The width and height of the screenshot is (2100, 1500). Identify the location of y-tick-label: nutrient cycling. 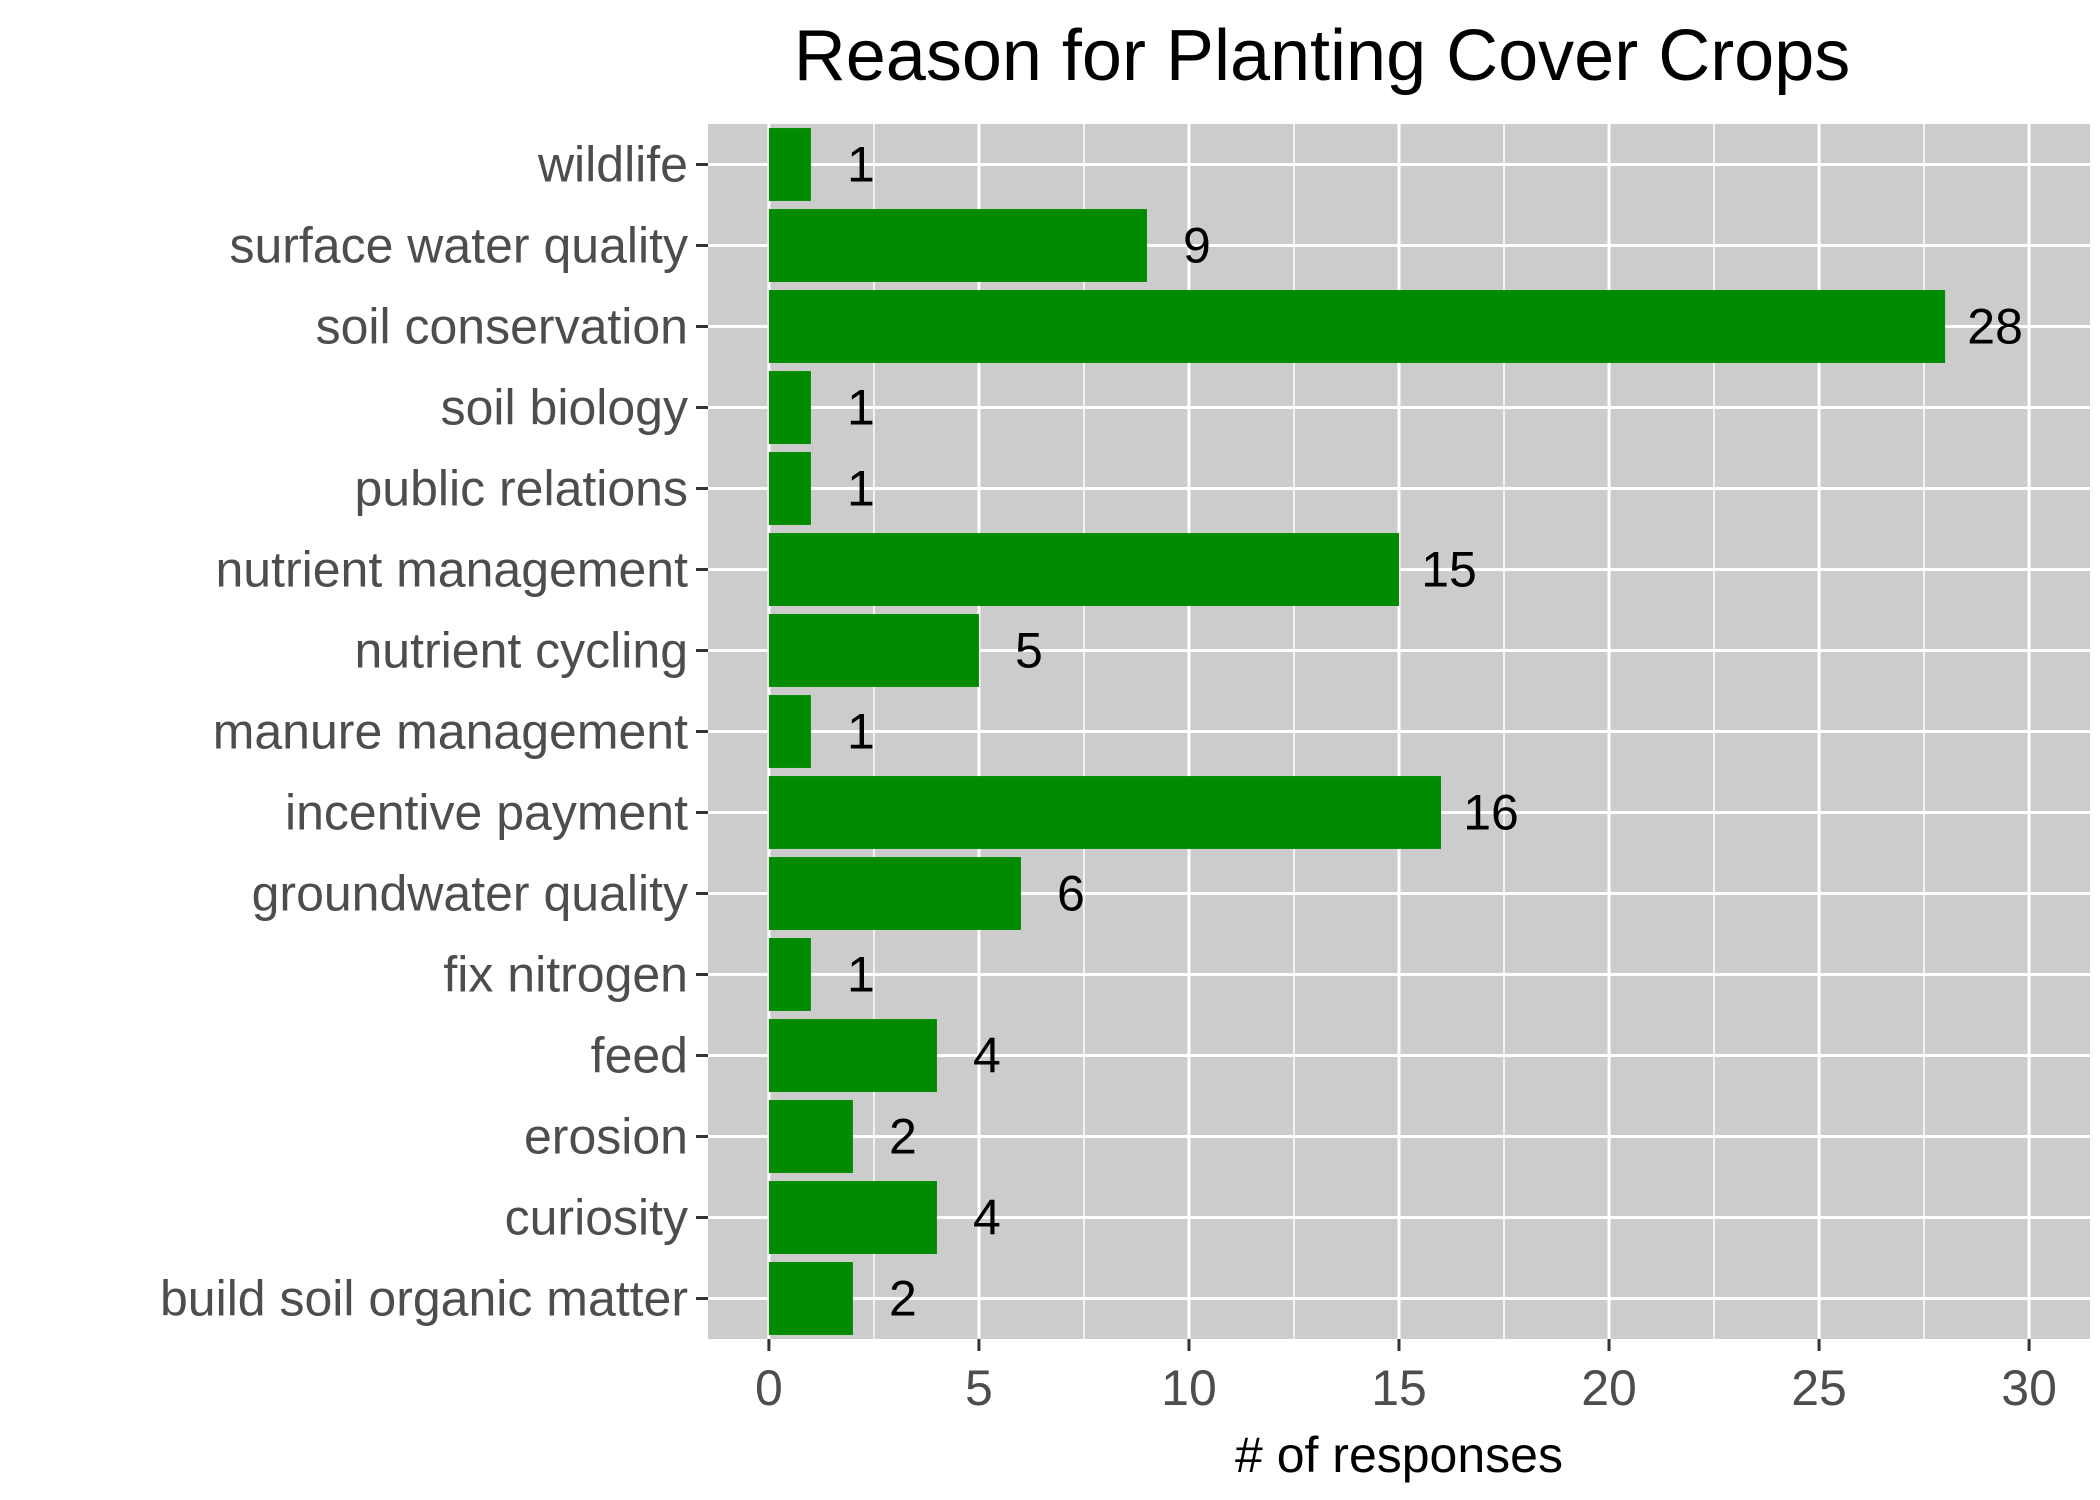
(522, 651).